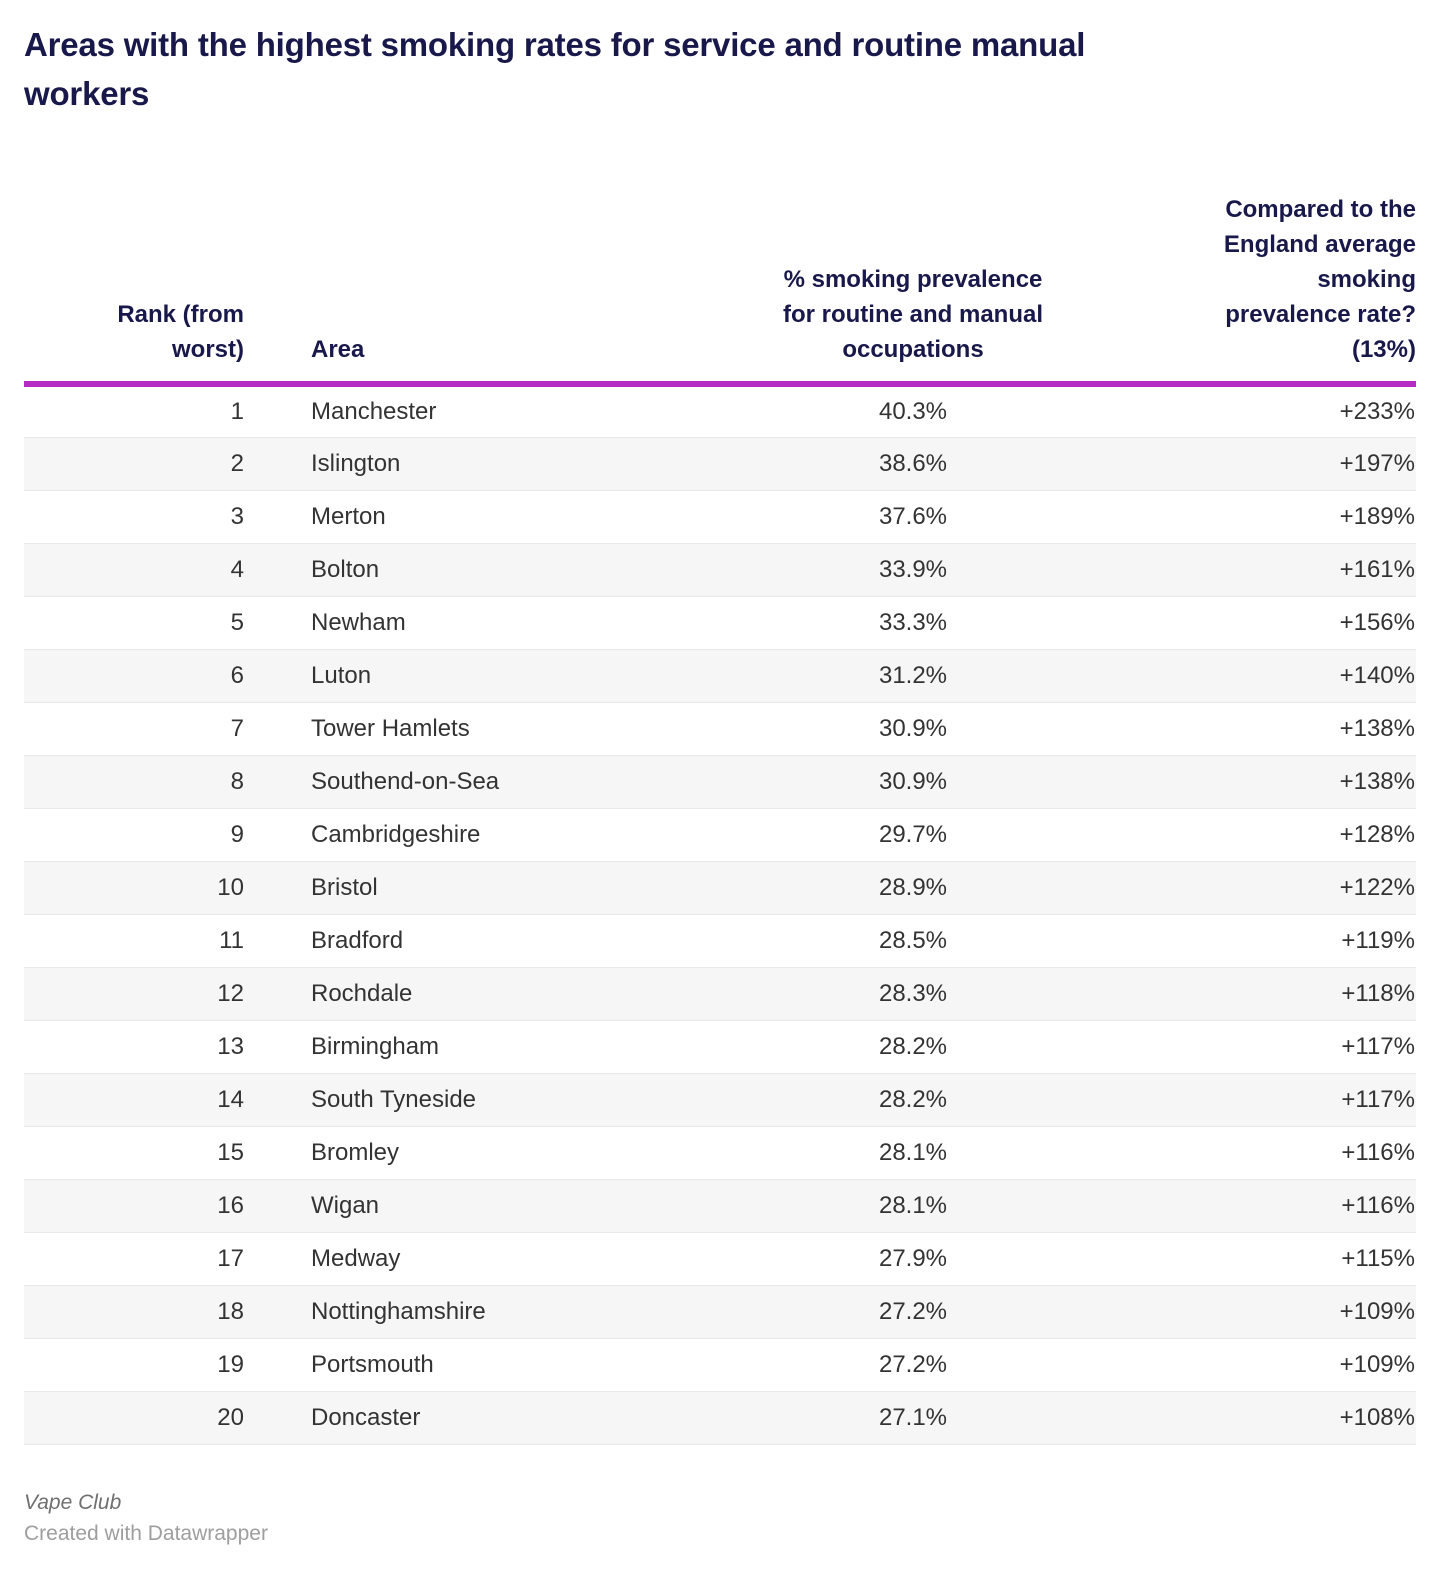  I want to click on compared-cell: +161%, so click(1377, 569).